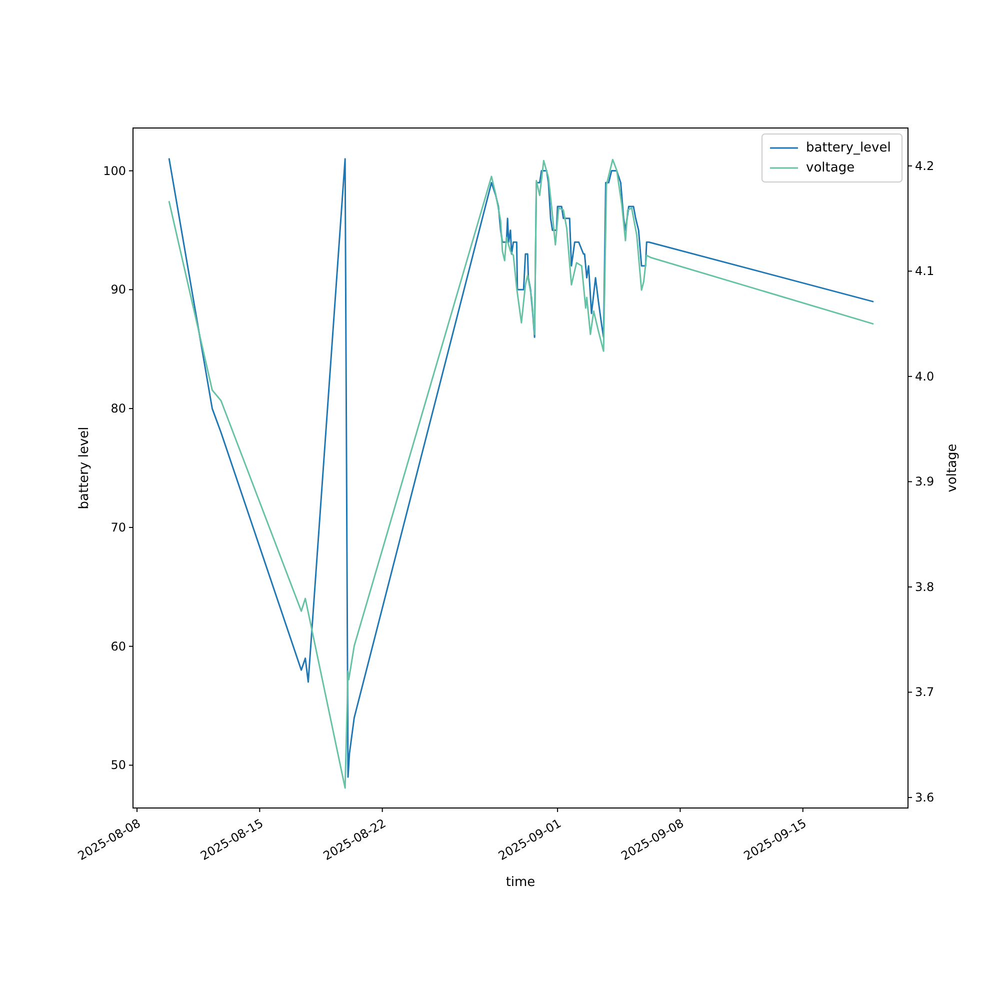  I want to click on y-axis-title: battery level, so click(84, 468).